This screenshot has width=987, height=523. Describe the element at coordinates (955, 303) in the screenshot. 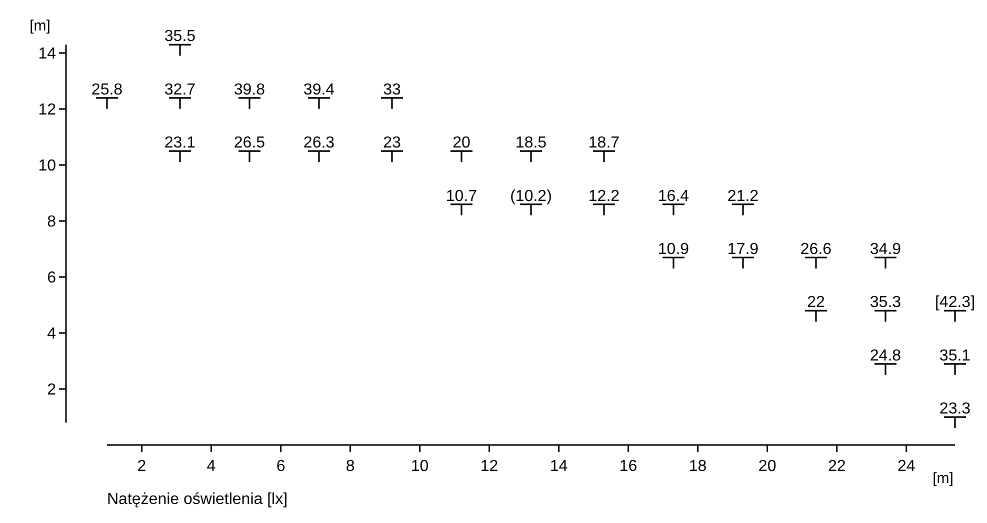

I see `annotation: [42.3]` at that location.